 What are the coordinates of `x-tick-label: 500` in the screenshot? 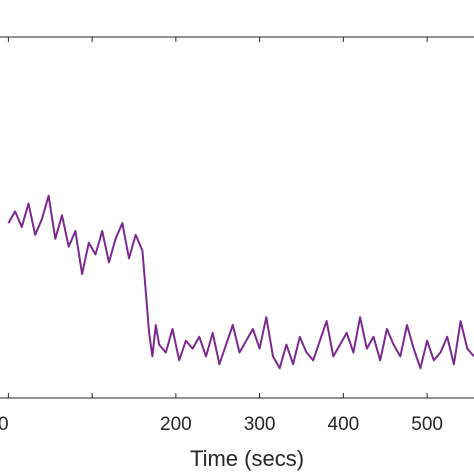 It's located at (427, 424).